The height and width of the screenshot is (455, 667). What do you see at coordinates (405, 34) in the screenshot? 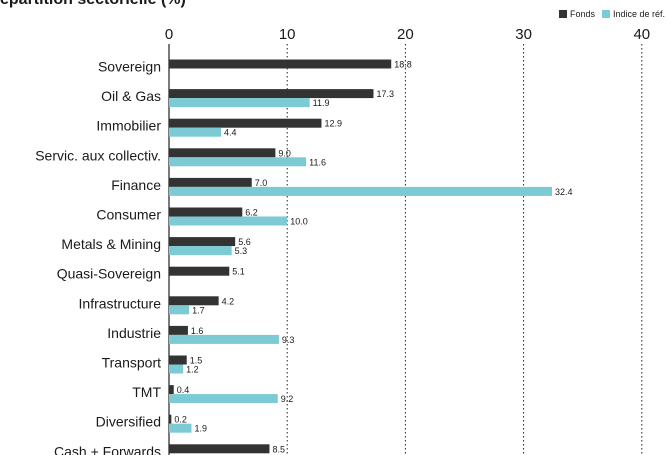
I see `x-tick-label-20: 20` at bounding box center [405, 34].